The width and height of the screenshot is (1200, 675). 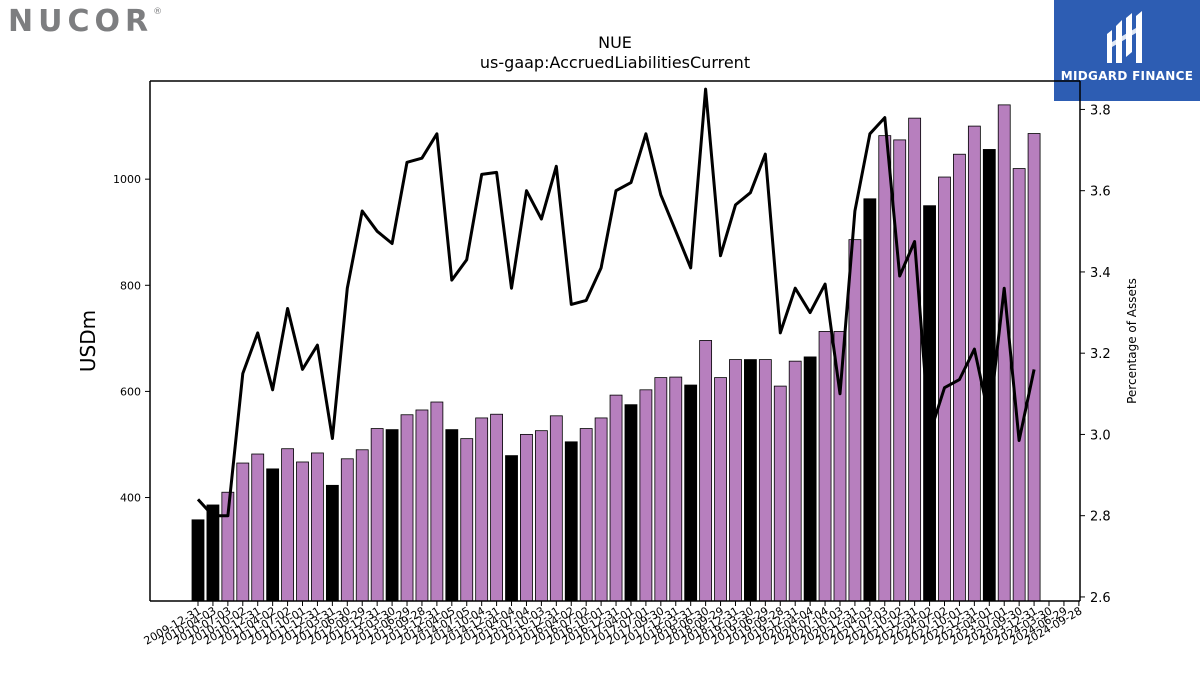 What do you see at coordinates (1127, 76) in the screenshot?
I see `midgard-finance-wordmark: MIDGARD FINANCE` at bounding box center [1127, 76].